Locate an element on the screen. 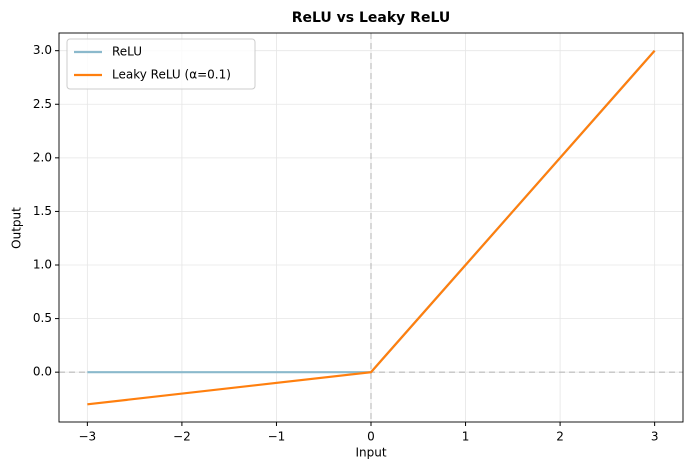 This screenshot has height=470, width=691. x-tick-label: −3 is located at coordinates (88, 437).